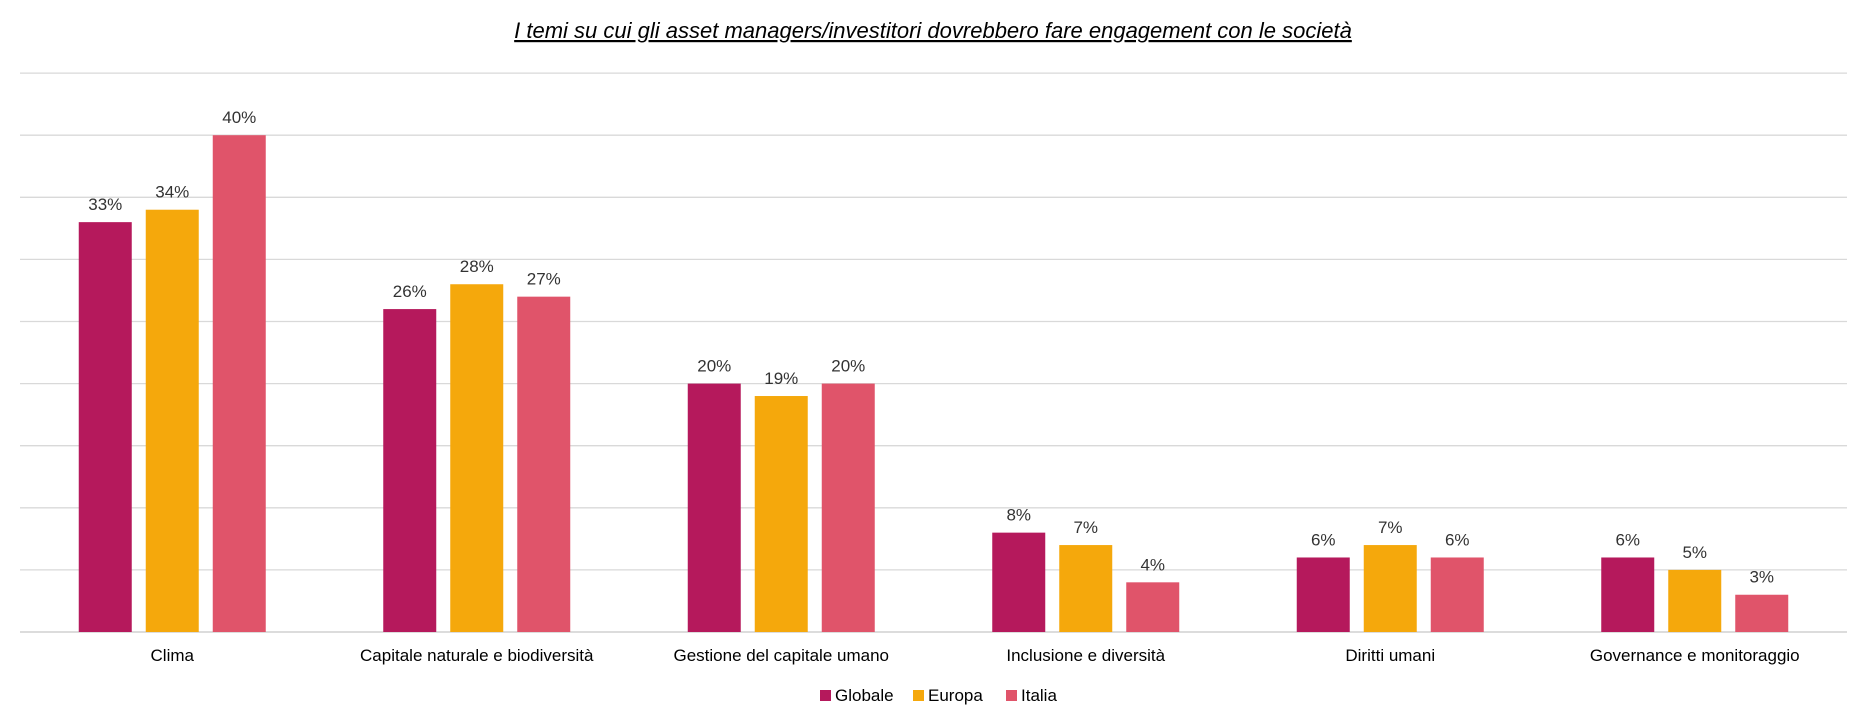  What do you see at coordinates (239, 117) in the screenshot?
I see `data-label: 40%` at bounding box center [239, 117].